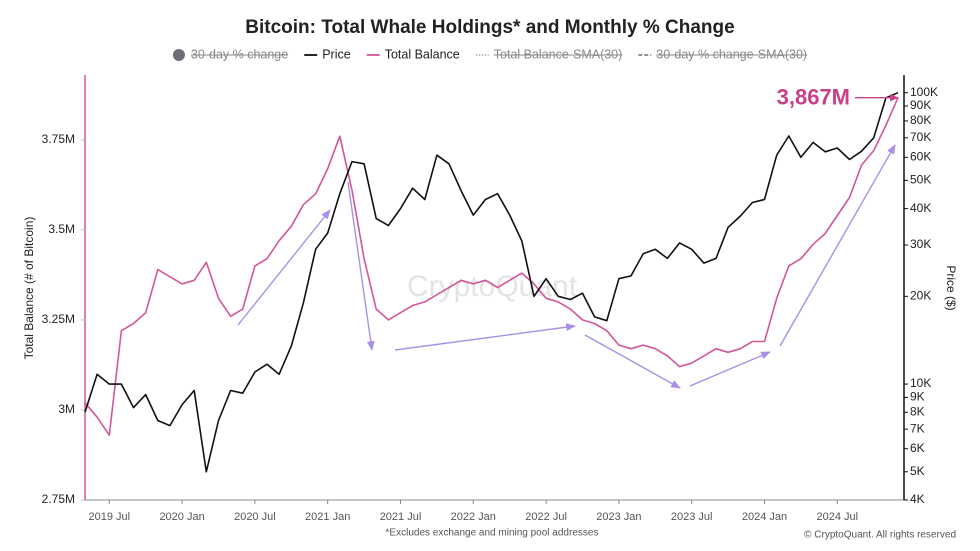 The height and width of the screenshot is (551, 980). I want to click on y-axis-title: Total Balance (# of Bitcoin), so click(29, 288).